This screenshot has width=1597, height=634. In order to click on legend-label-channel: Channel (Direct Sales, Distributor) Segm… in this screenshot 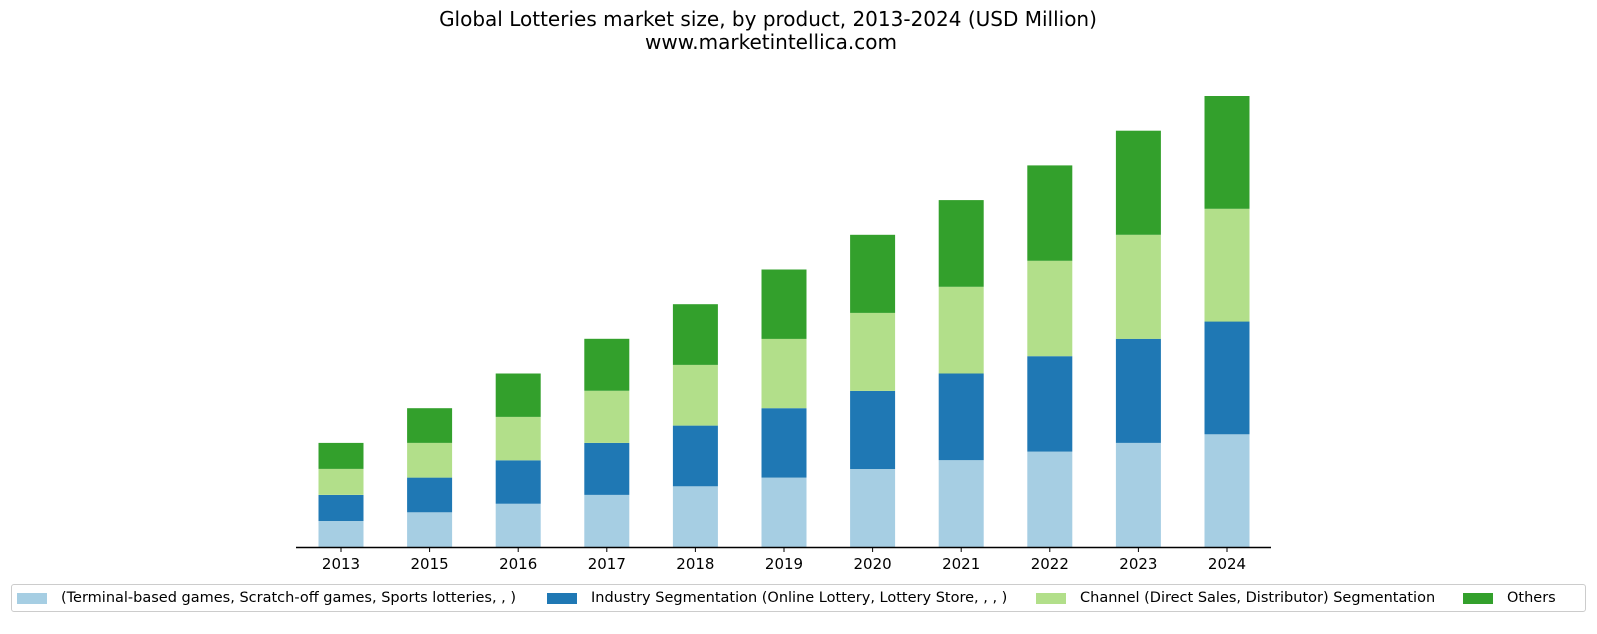, I will do `click(1258, 598)`.